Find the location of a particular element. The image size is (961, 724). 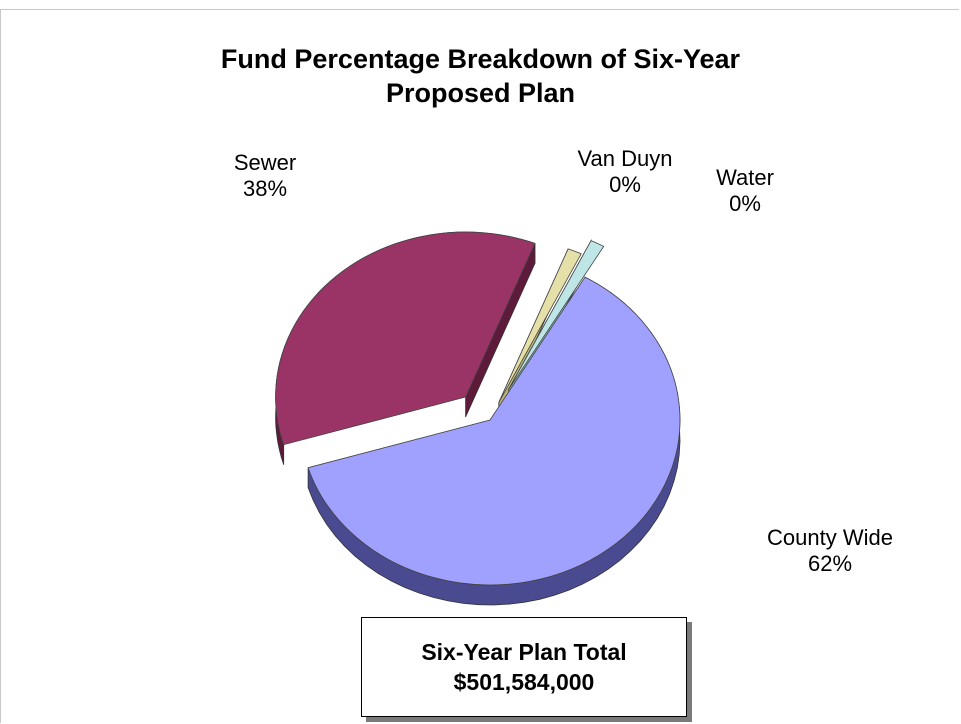

slice-label-water: Water 0% is located at coordinates (745, 191).